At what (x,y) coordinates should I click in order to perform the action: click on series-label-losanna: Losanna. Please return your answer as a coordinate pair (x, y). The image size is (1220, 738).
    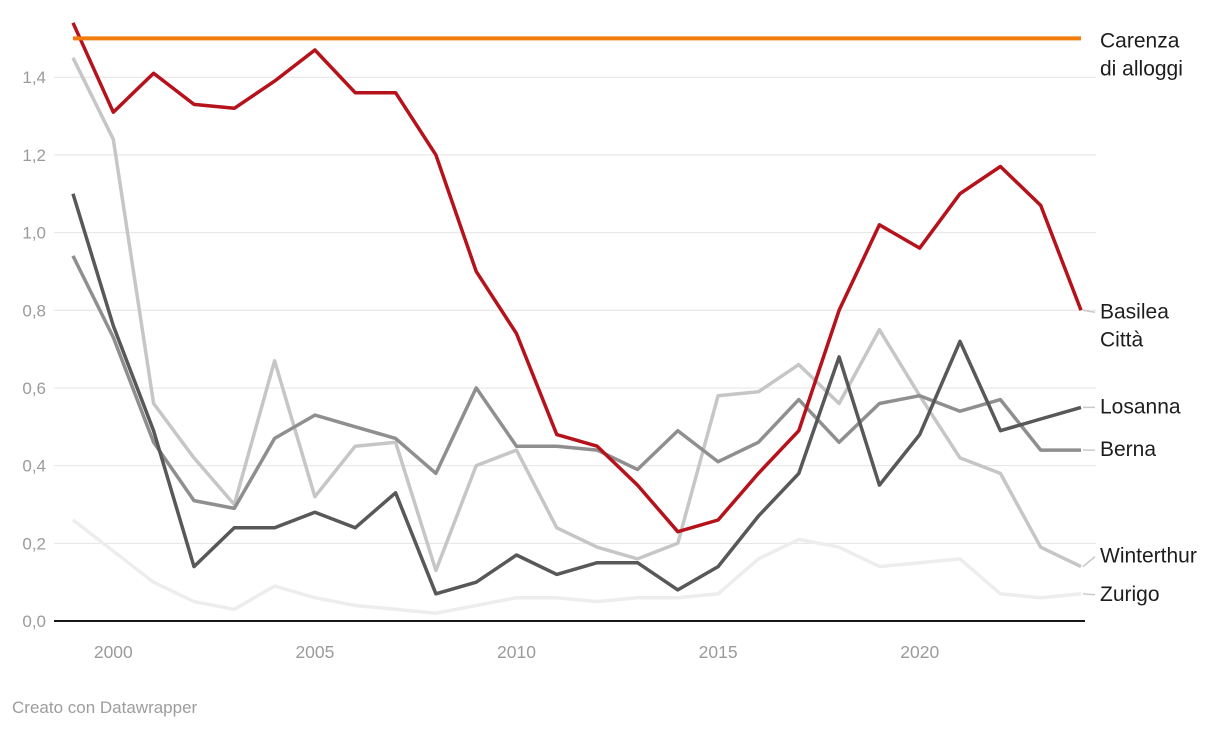
    Looking at the image, I should click on (1140, 406).